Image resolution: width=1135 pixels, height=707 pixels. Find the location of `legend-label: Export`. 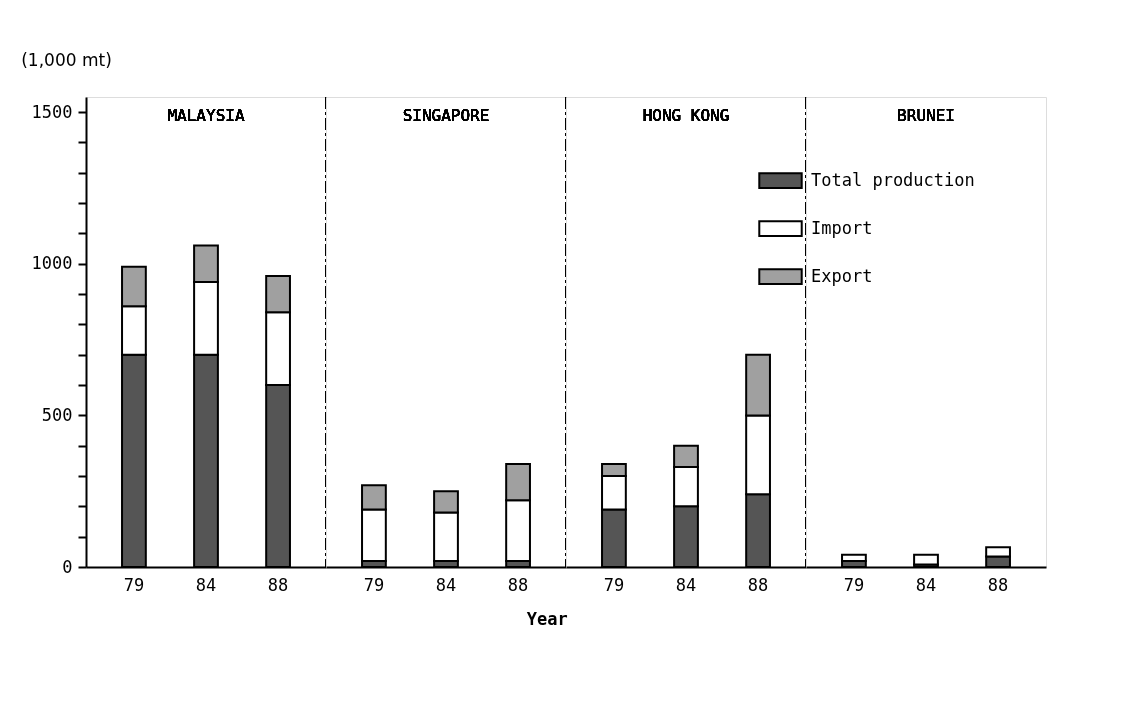

legend-label: Export is located at coordinates (842, 275).